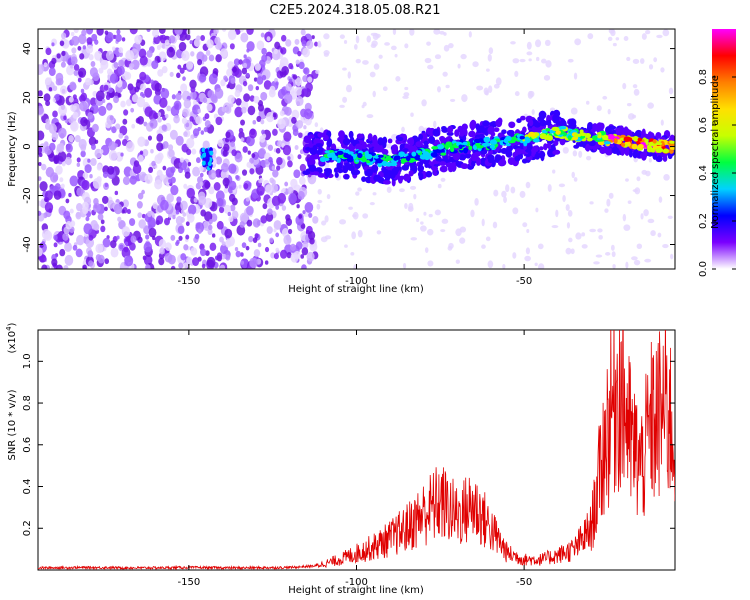 The image size is (750, 600). What do you see at coordinates (703, 269) in the screenshot?
I see `colorbar-tick-label: 0.0` at bounding box center [703, 269].